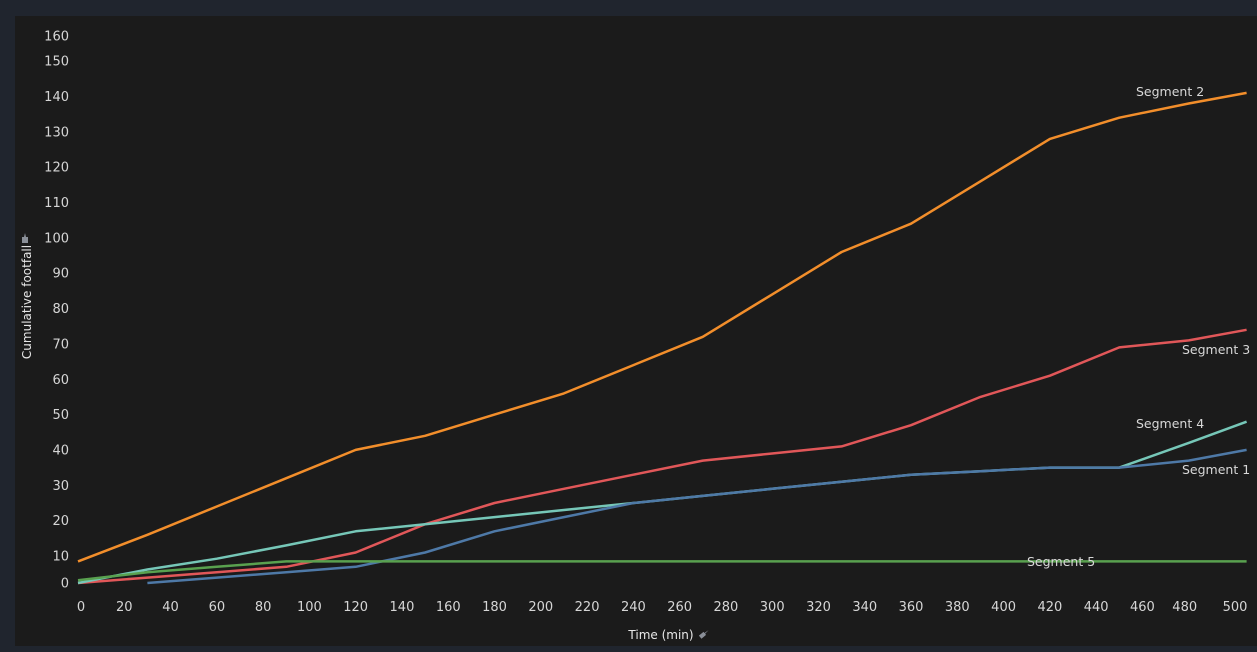 Image resolution: width=1257 pixels, height=652 pixels. What do you see at coordinates (726, 607) in the screenshot?
I see `x-tick-label: 280` at bounding box center [726, 607].